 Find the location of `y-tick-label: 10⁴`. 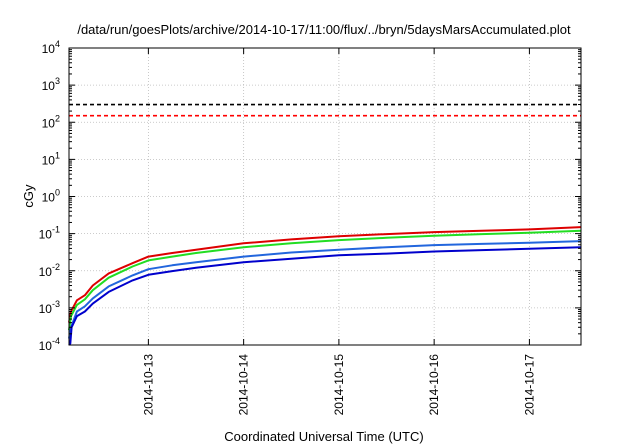

y-tick-label: 10⁴ is located at coordinates (51, 47).